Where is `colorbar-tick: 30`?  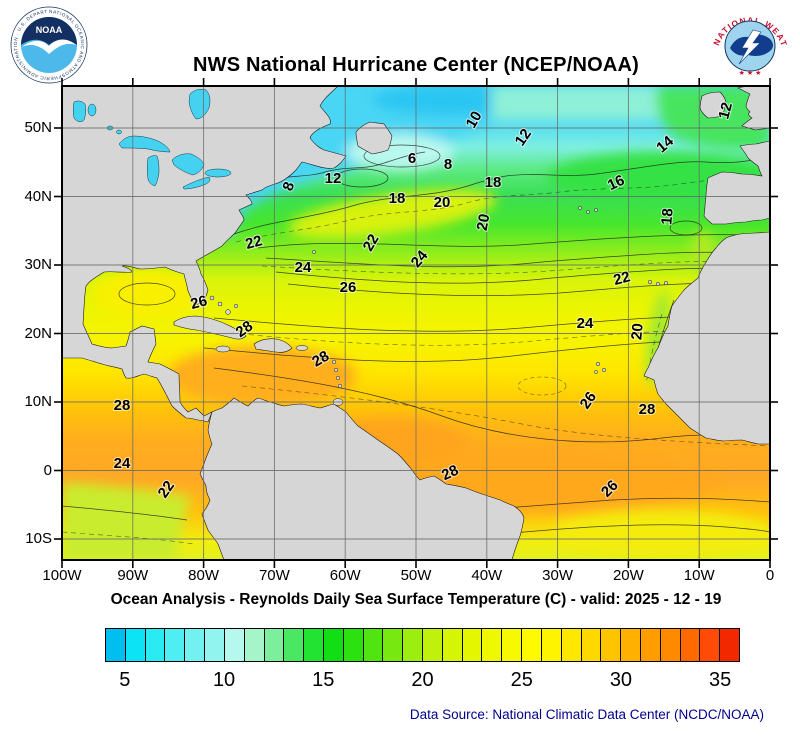 colorbar-tick: 30 is located at coordinates (621, 680).